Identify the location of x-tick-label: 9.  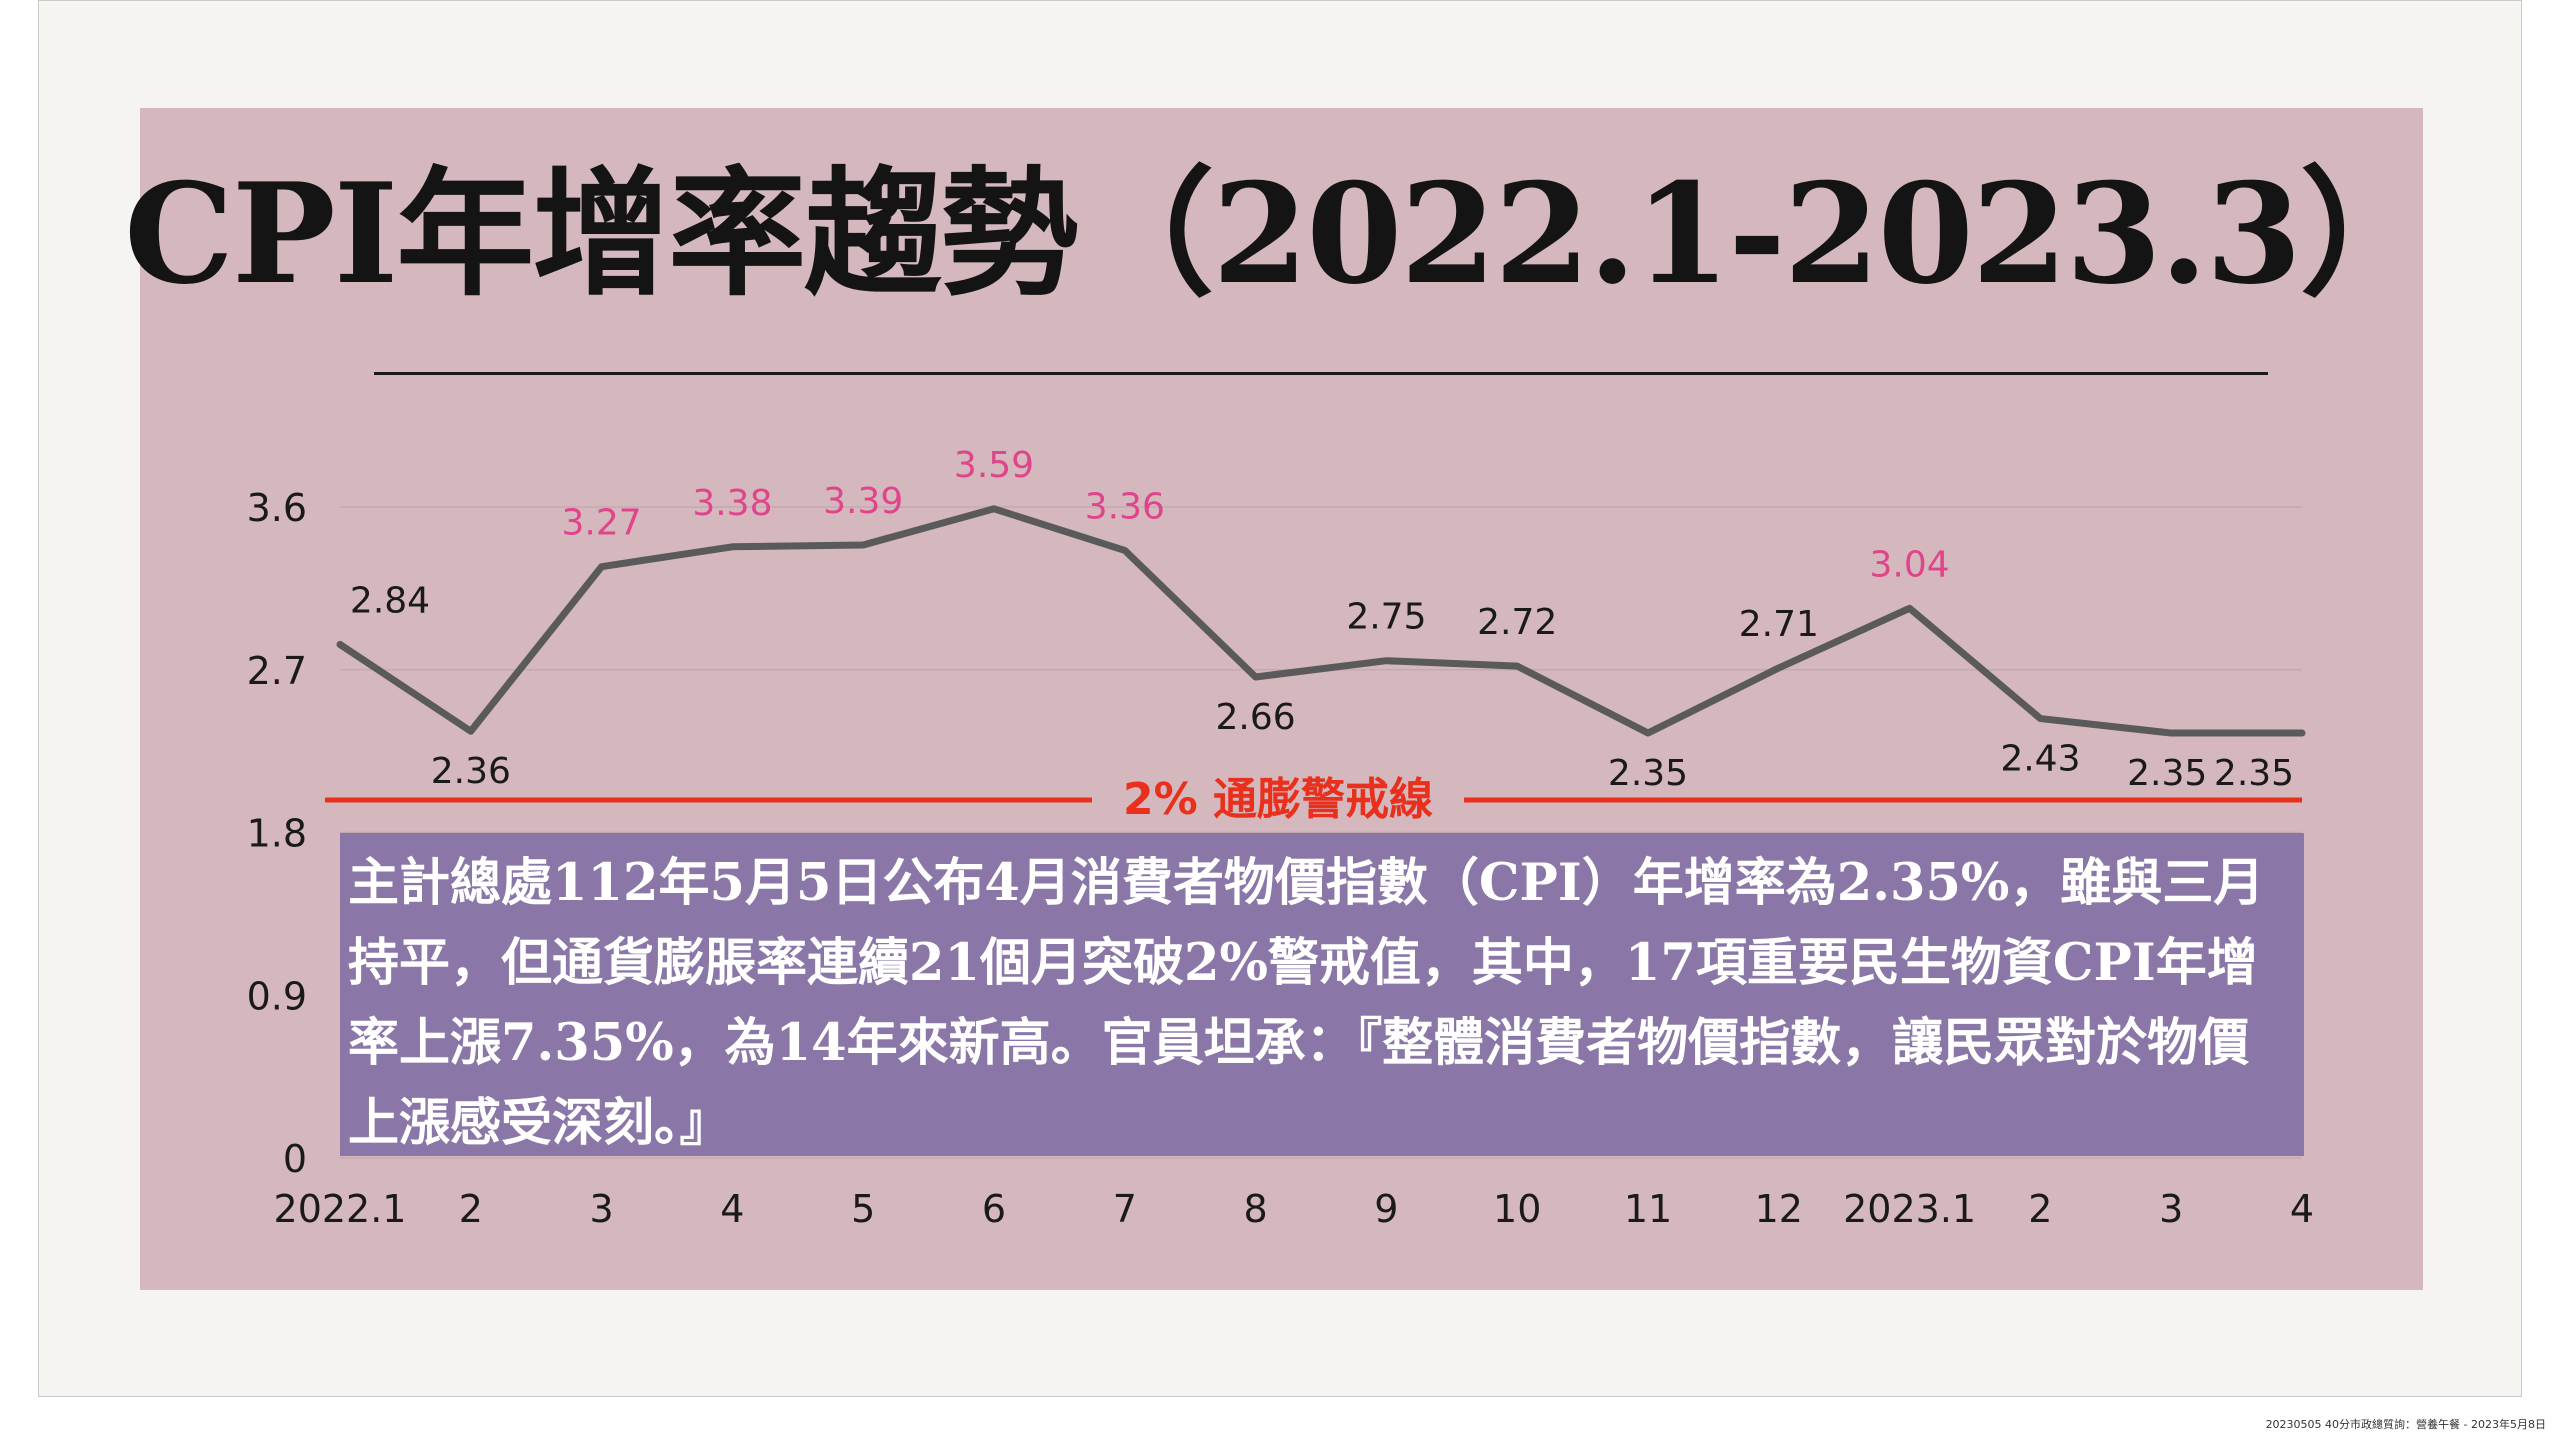
(1386, 1209).